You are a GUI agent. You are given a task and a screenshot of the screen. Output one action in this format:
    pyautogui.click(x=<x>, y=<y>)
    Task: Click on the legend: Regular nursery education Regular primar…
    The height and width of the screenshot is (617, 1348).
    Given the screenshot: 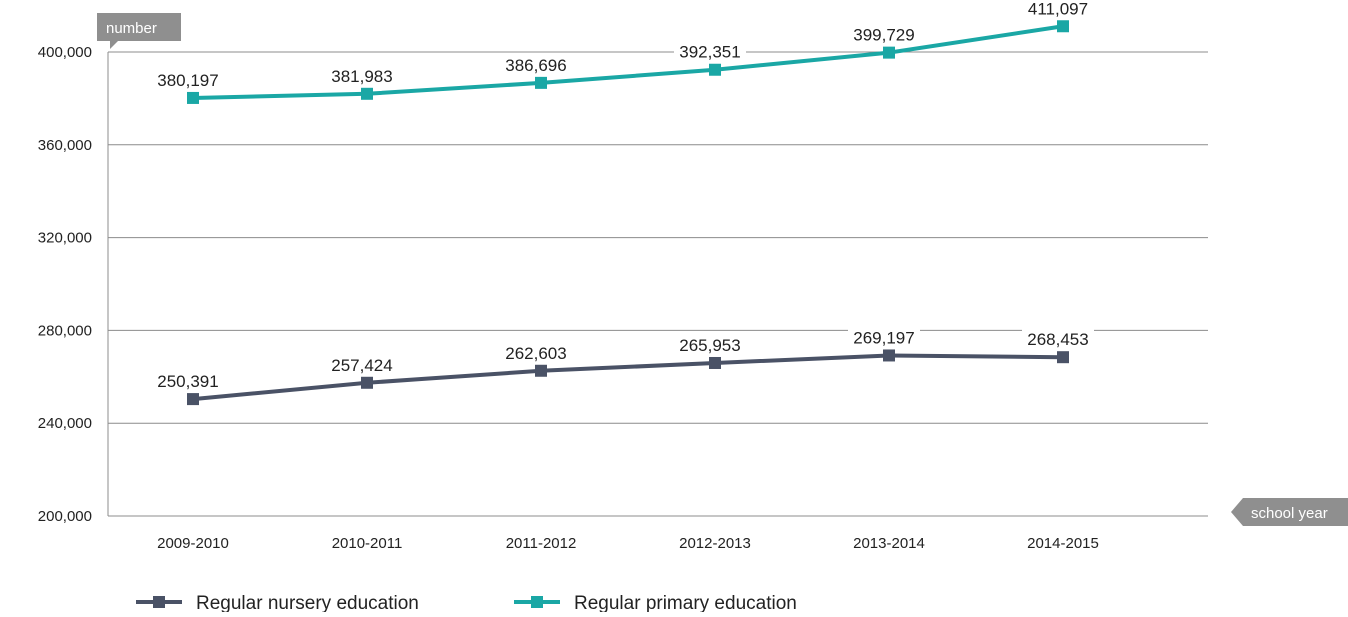 What is the action you would take?
    pyautogui.click(x=466, y=603)
    